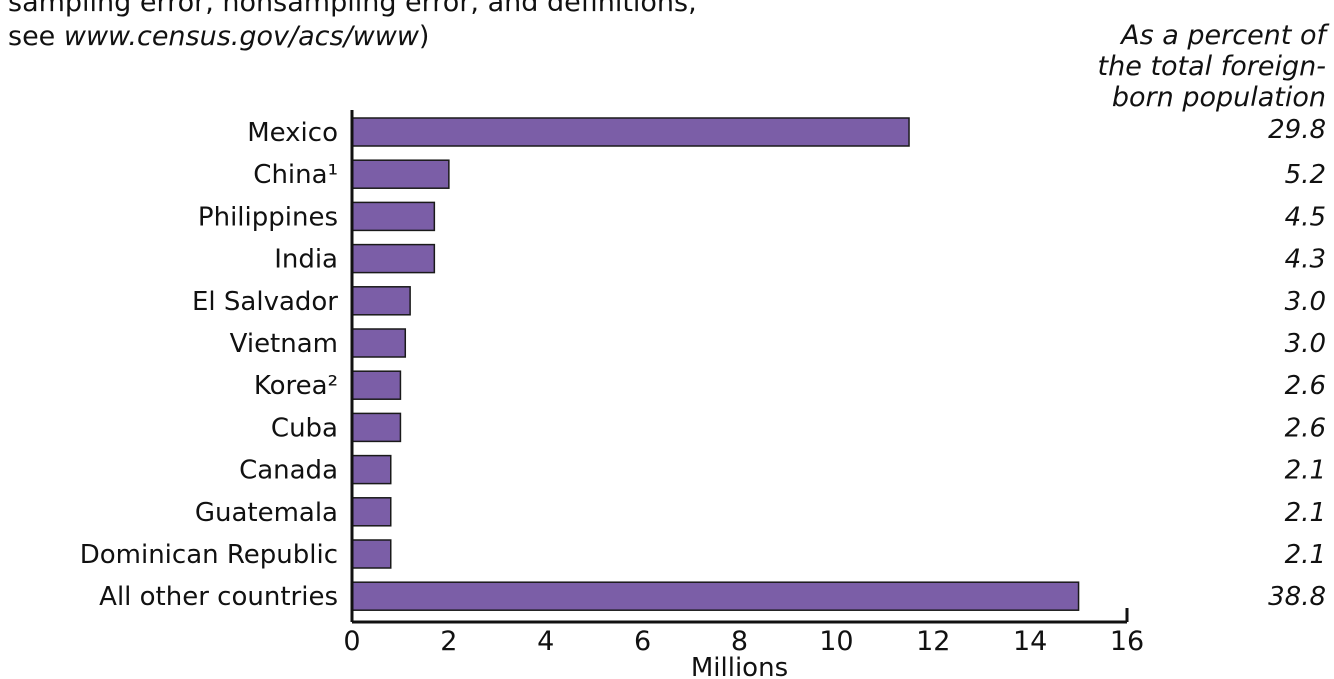 This screenshot has height=679, width=1334. Describe the element at coordinates (265, 302) in the screenshot. I see `category-label-el-salvador: El Salvador` at that location.